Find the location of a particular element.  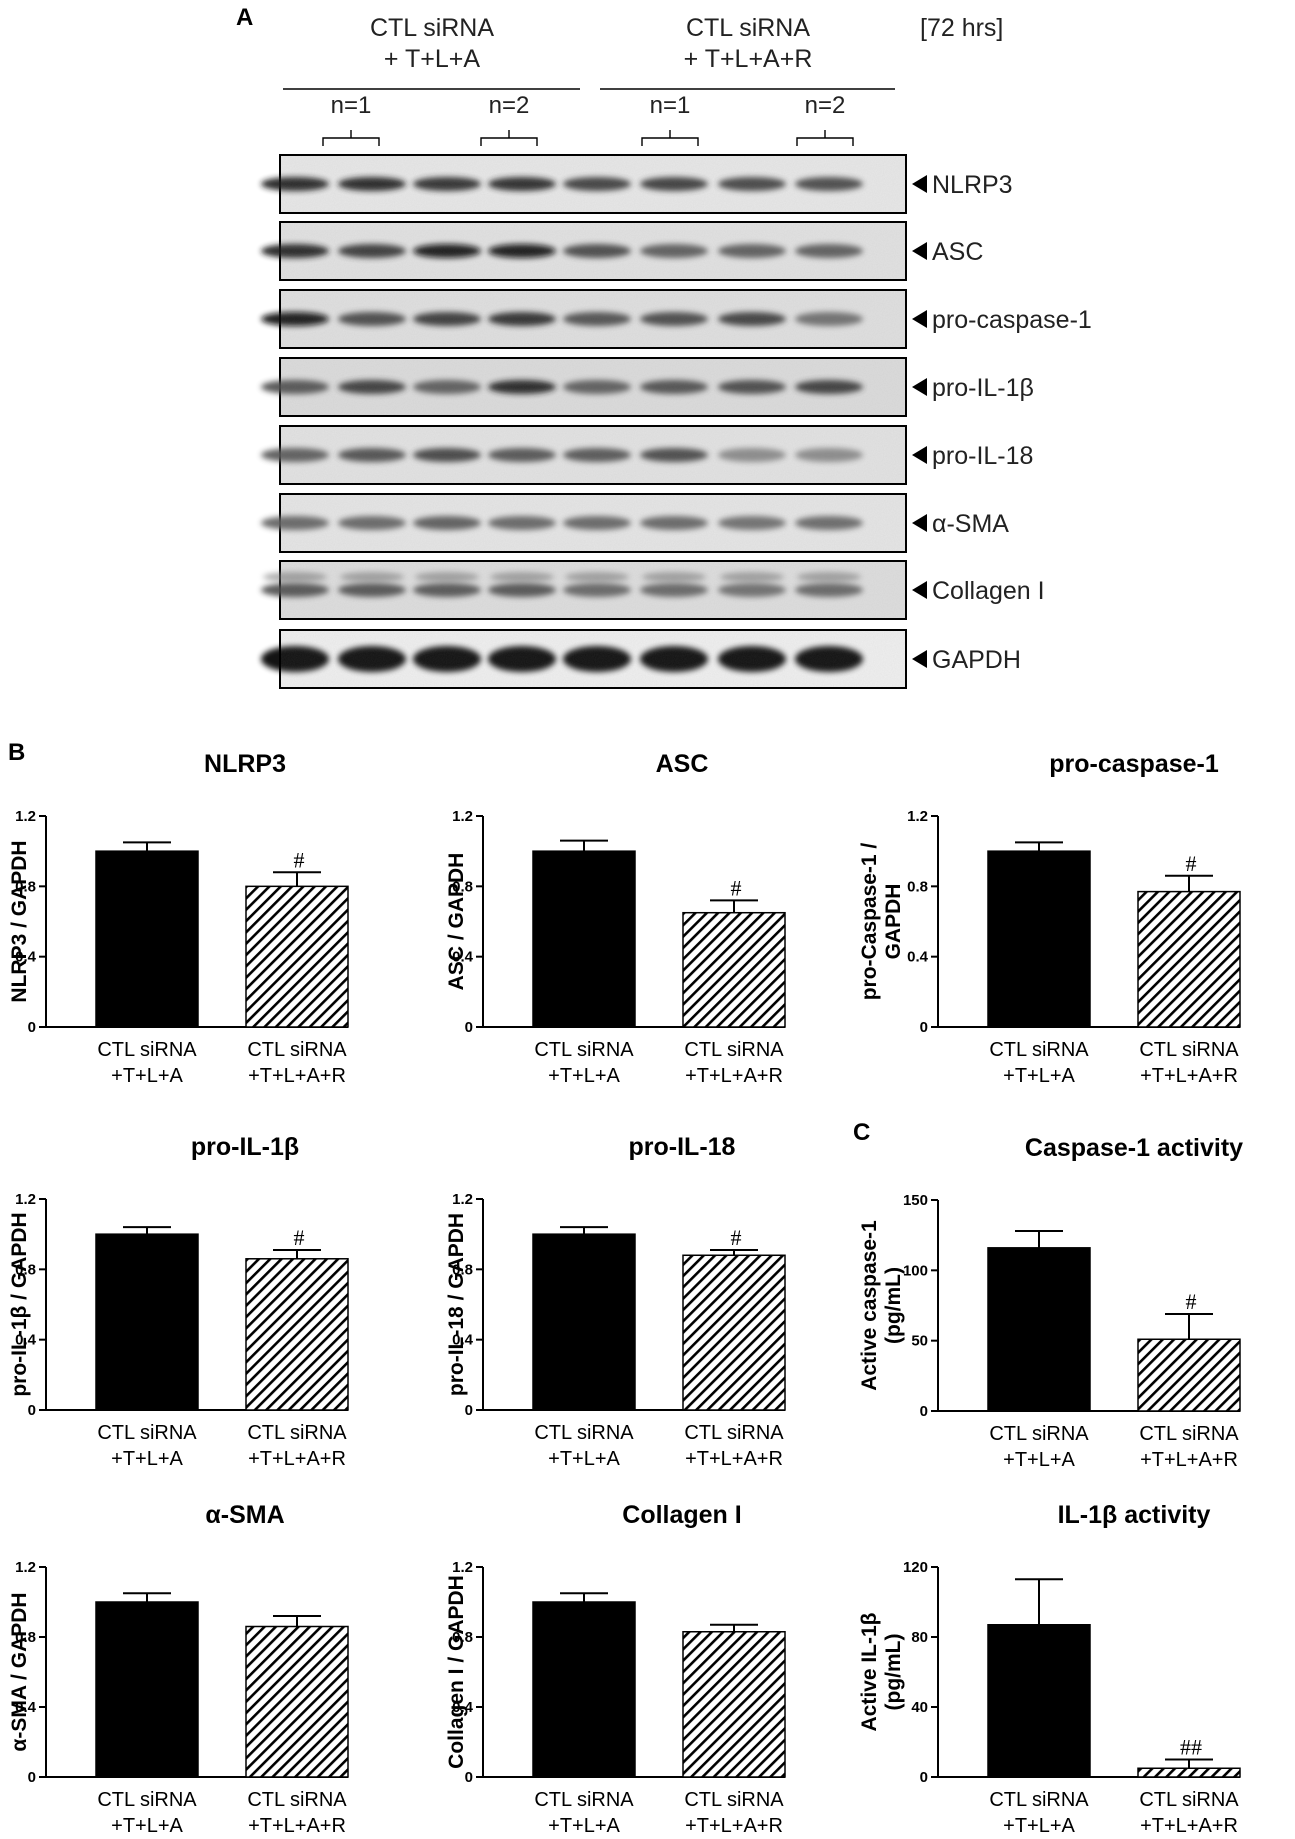

chart-title: pro-caspase-1 is located at coordinates (1134, 764).